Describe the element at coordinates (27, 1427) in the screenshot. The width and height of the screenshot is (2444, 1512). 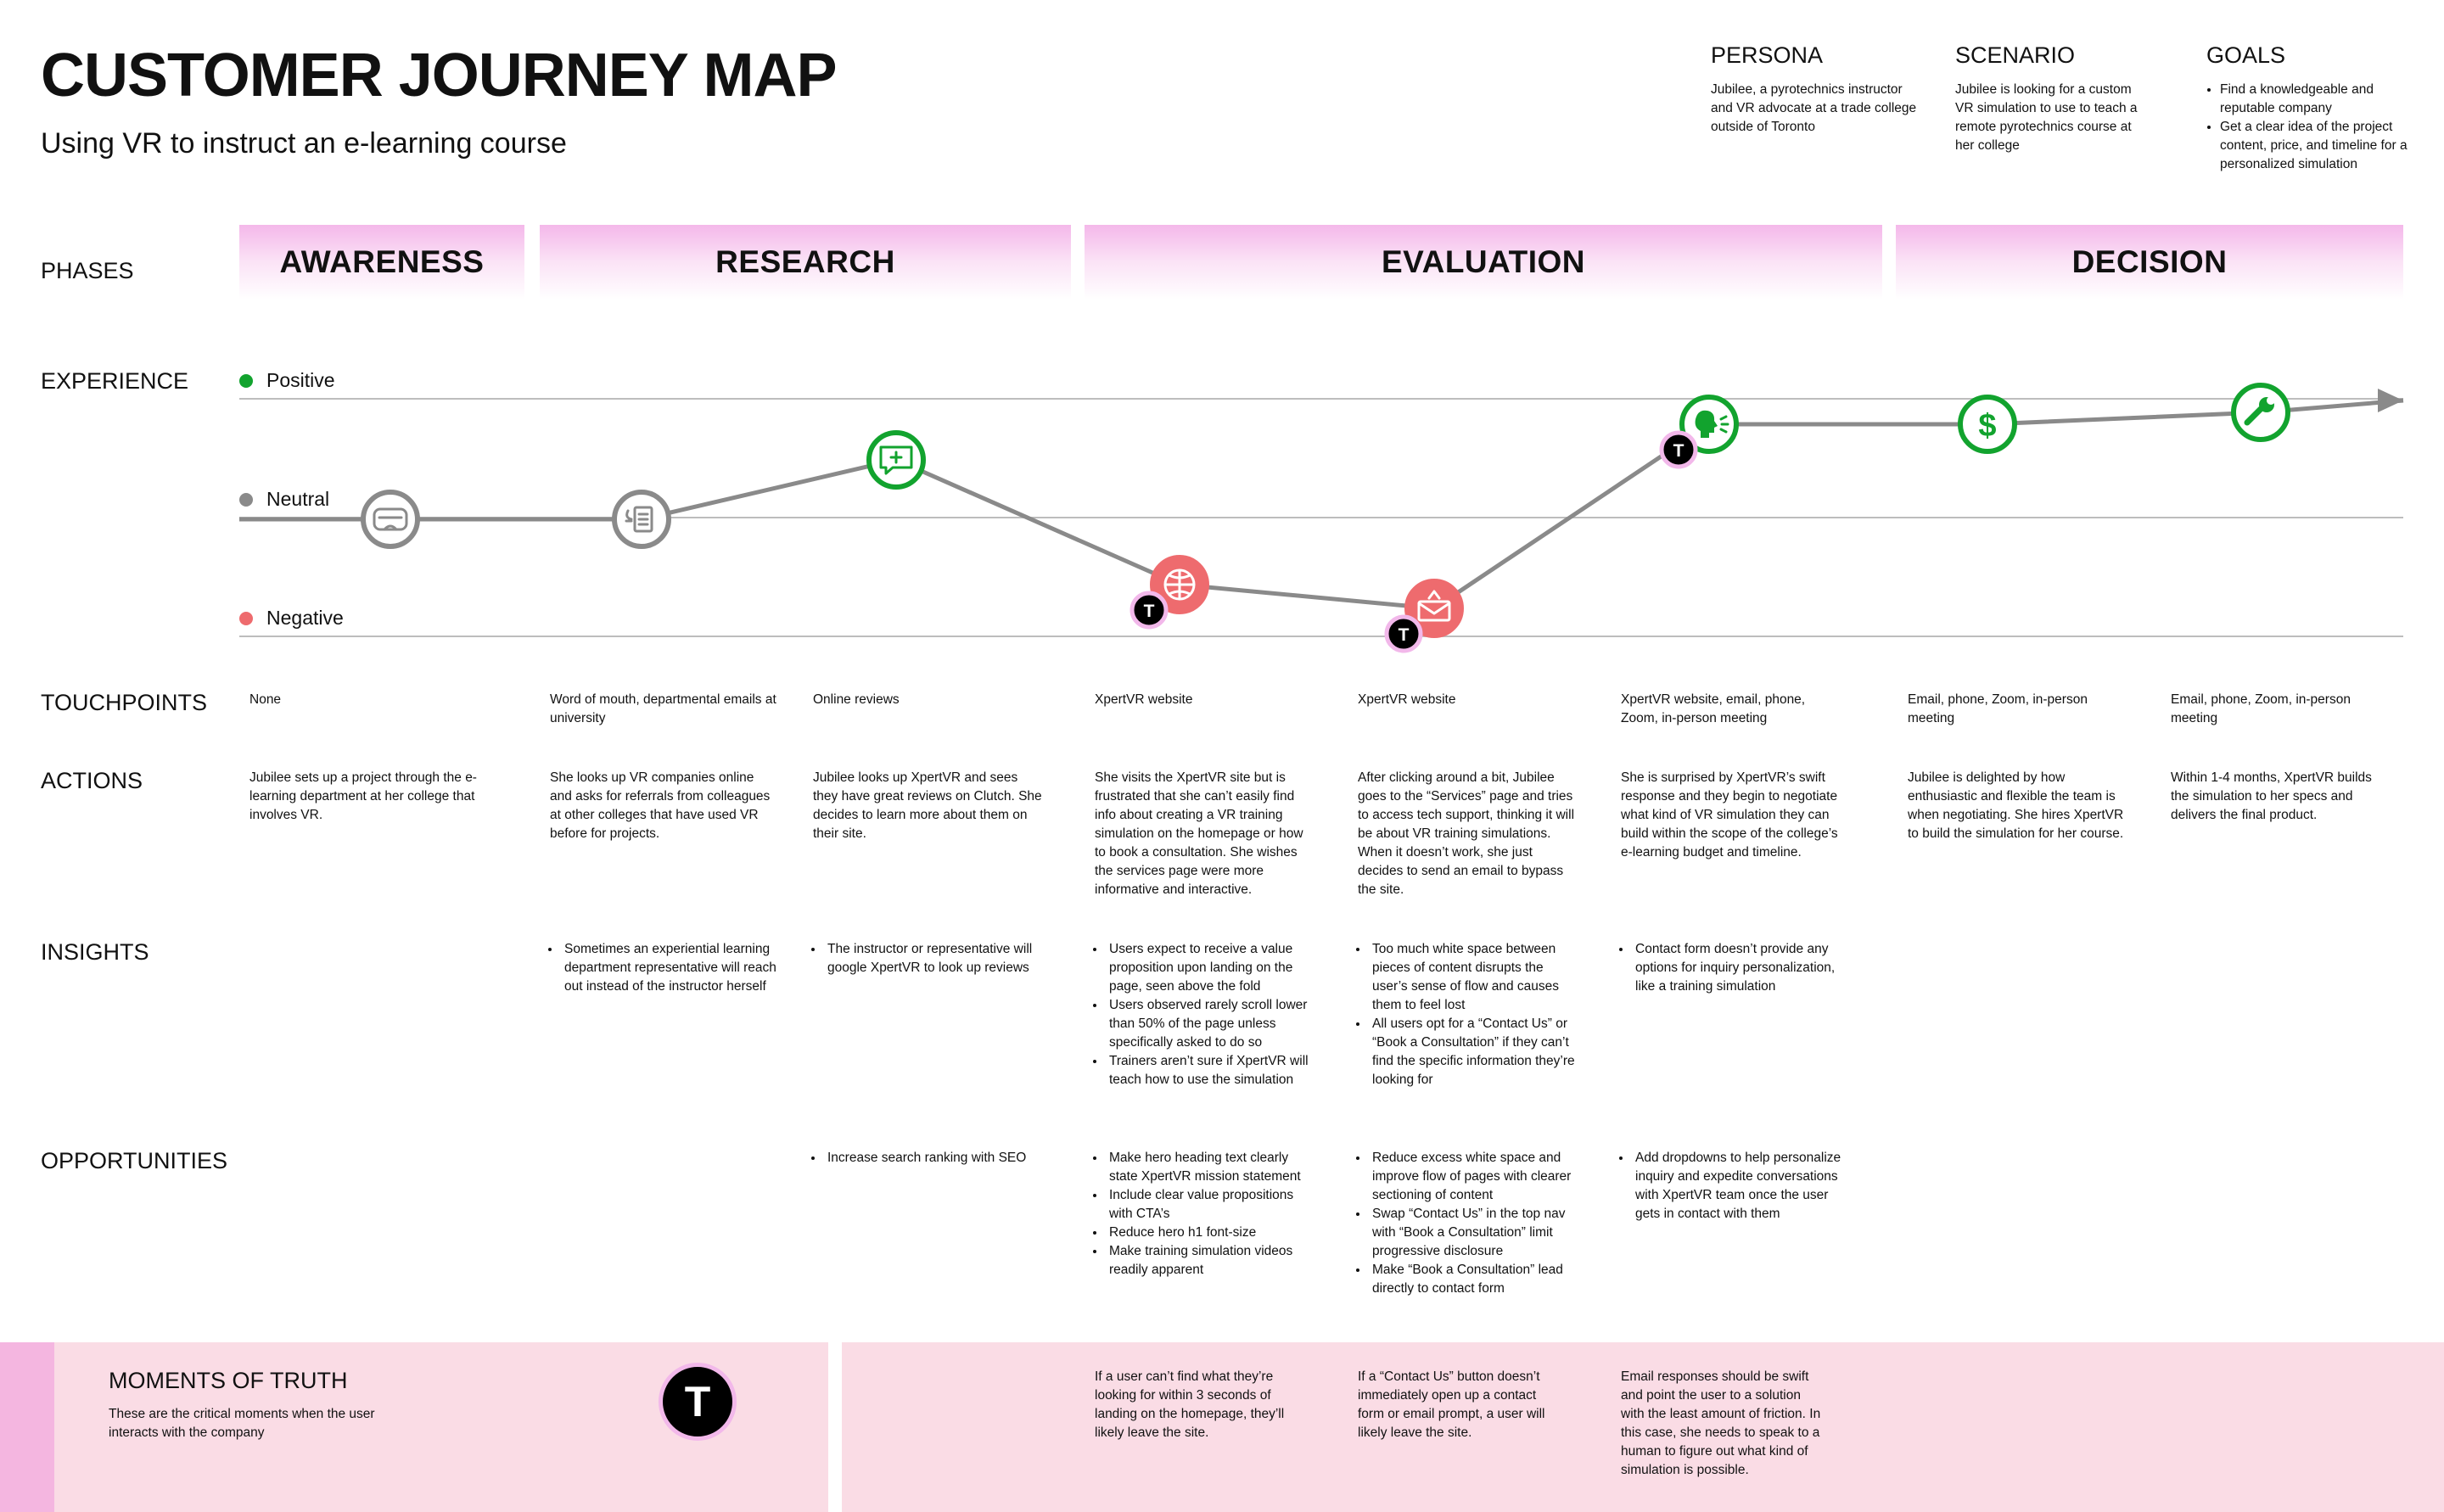
I see `moments-accent` at that location.